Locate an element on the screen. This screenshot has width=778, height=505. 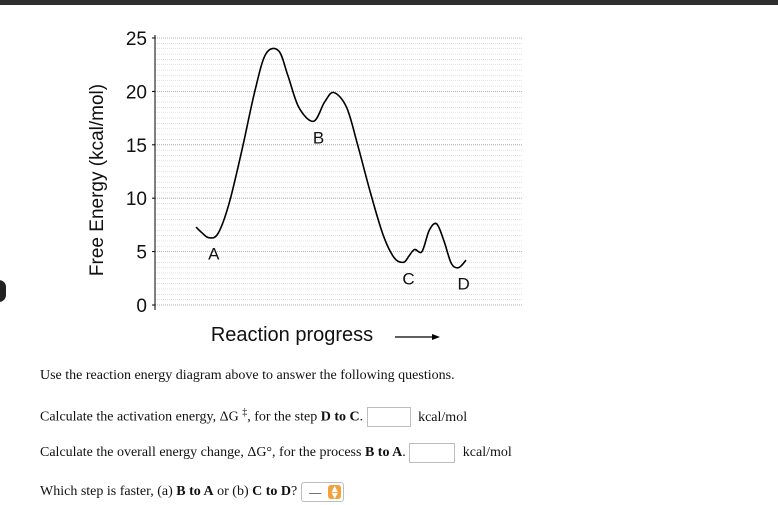
point-label-c: C is located at coordinates (408, 278).